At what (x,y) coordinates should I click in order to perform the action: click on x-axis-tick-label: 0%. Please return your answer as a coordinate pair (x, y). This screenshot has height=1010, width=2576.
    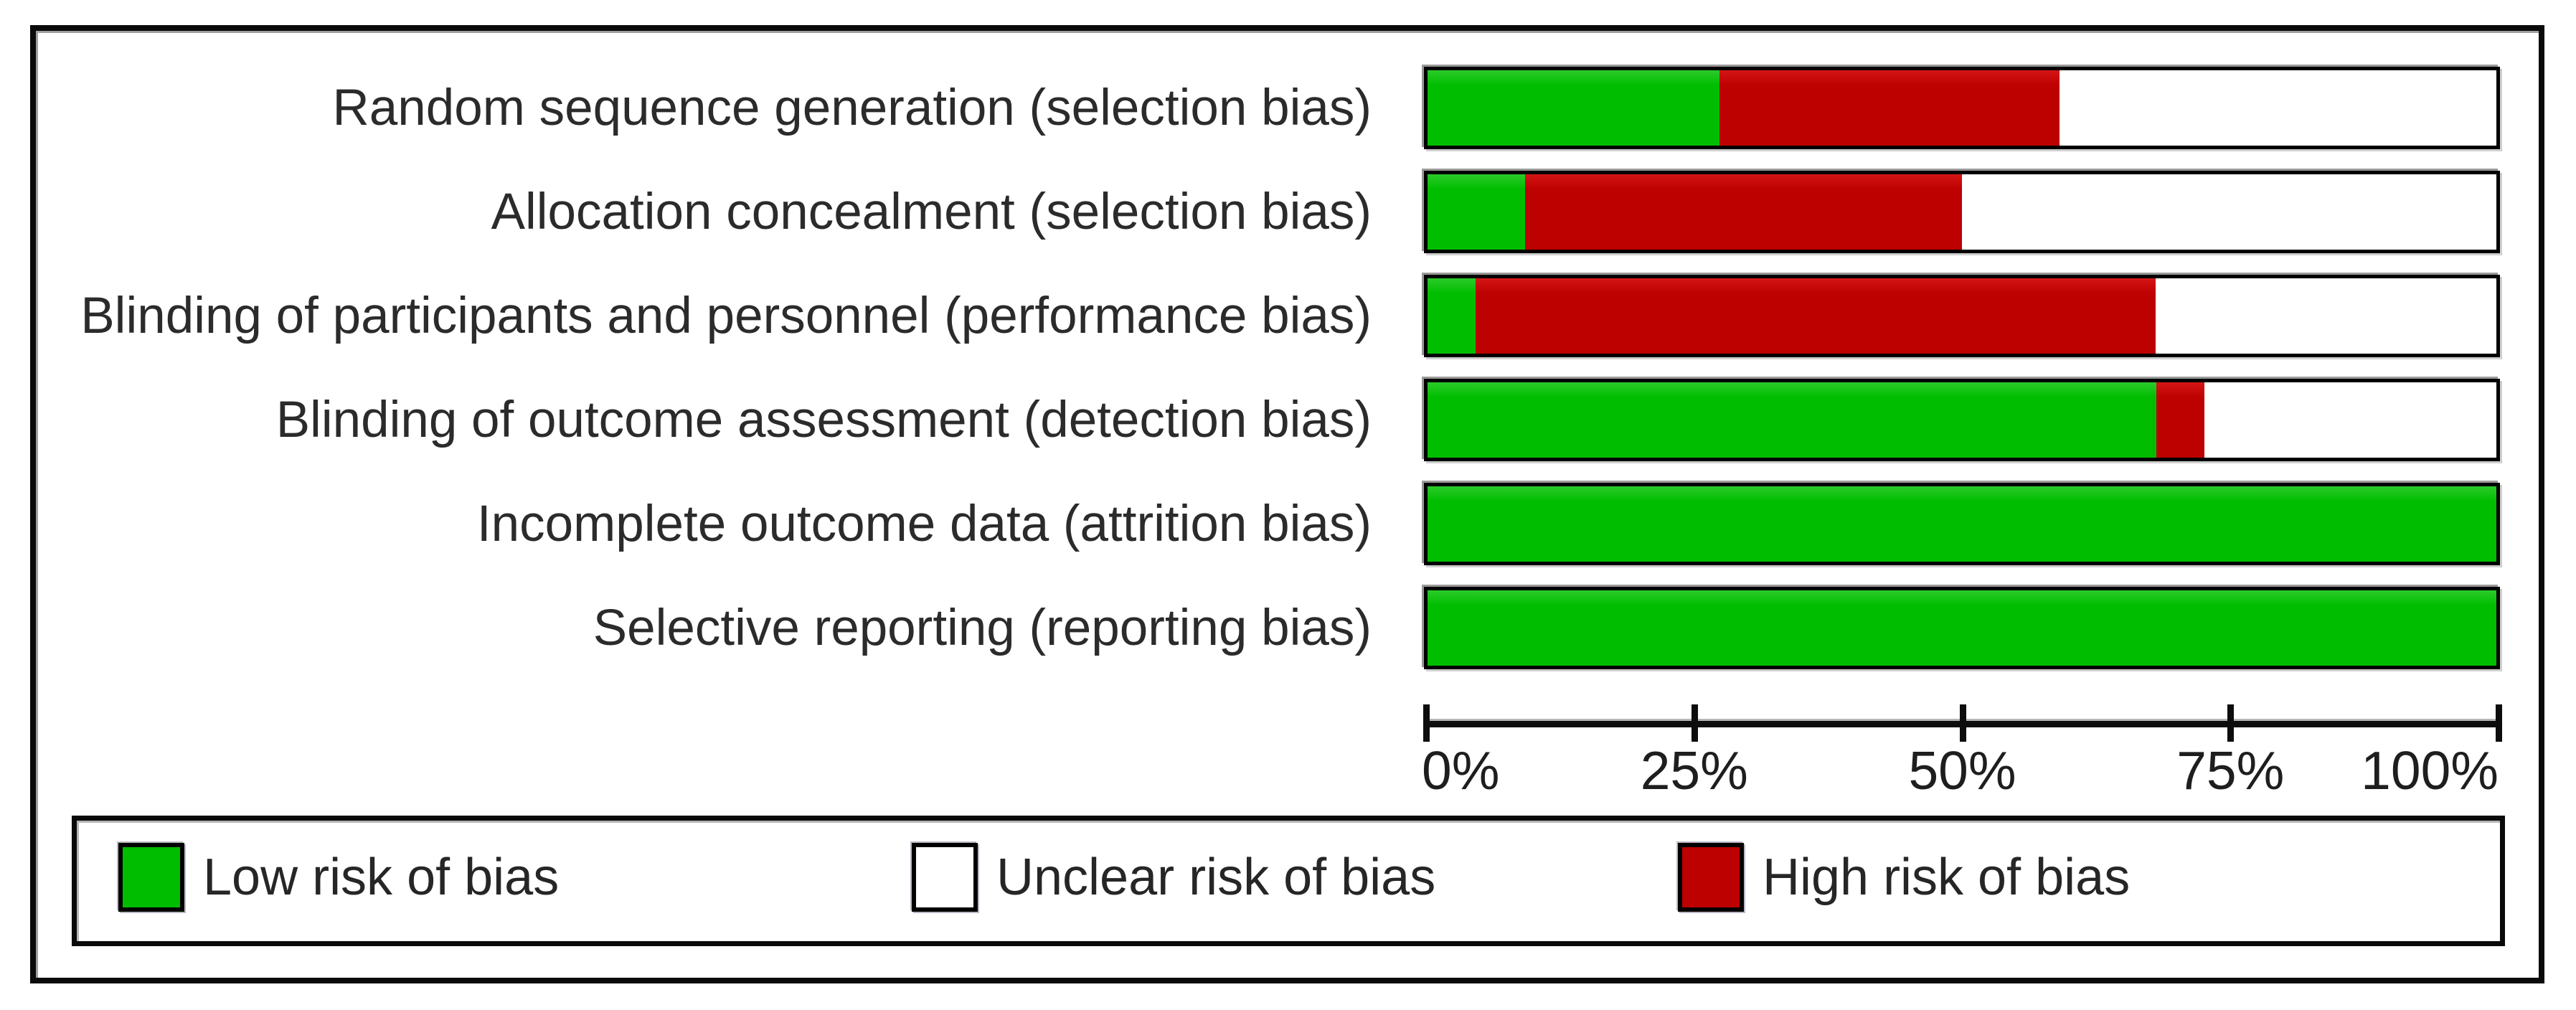
    Looking at the image, I should click on (1461, 770).